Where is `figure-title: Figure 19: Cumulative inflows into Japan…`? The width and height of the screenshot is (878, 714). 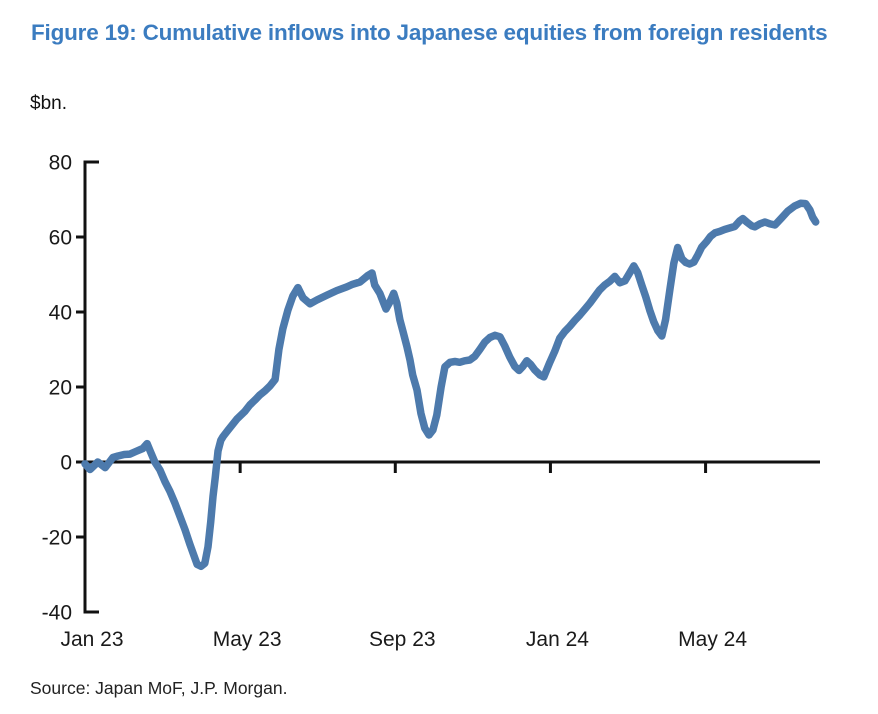
figure-title: Figure 19: Cumulative inflows into Japan… is located at coordinates (429, 32).